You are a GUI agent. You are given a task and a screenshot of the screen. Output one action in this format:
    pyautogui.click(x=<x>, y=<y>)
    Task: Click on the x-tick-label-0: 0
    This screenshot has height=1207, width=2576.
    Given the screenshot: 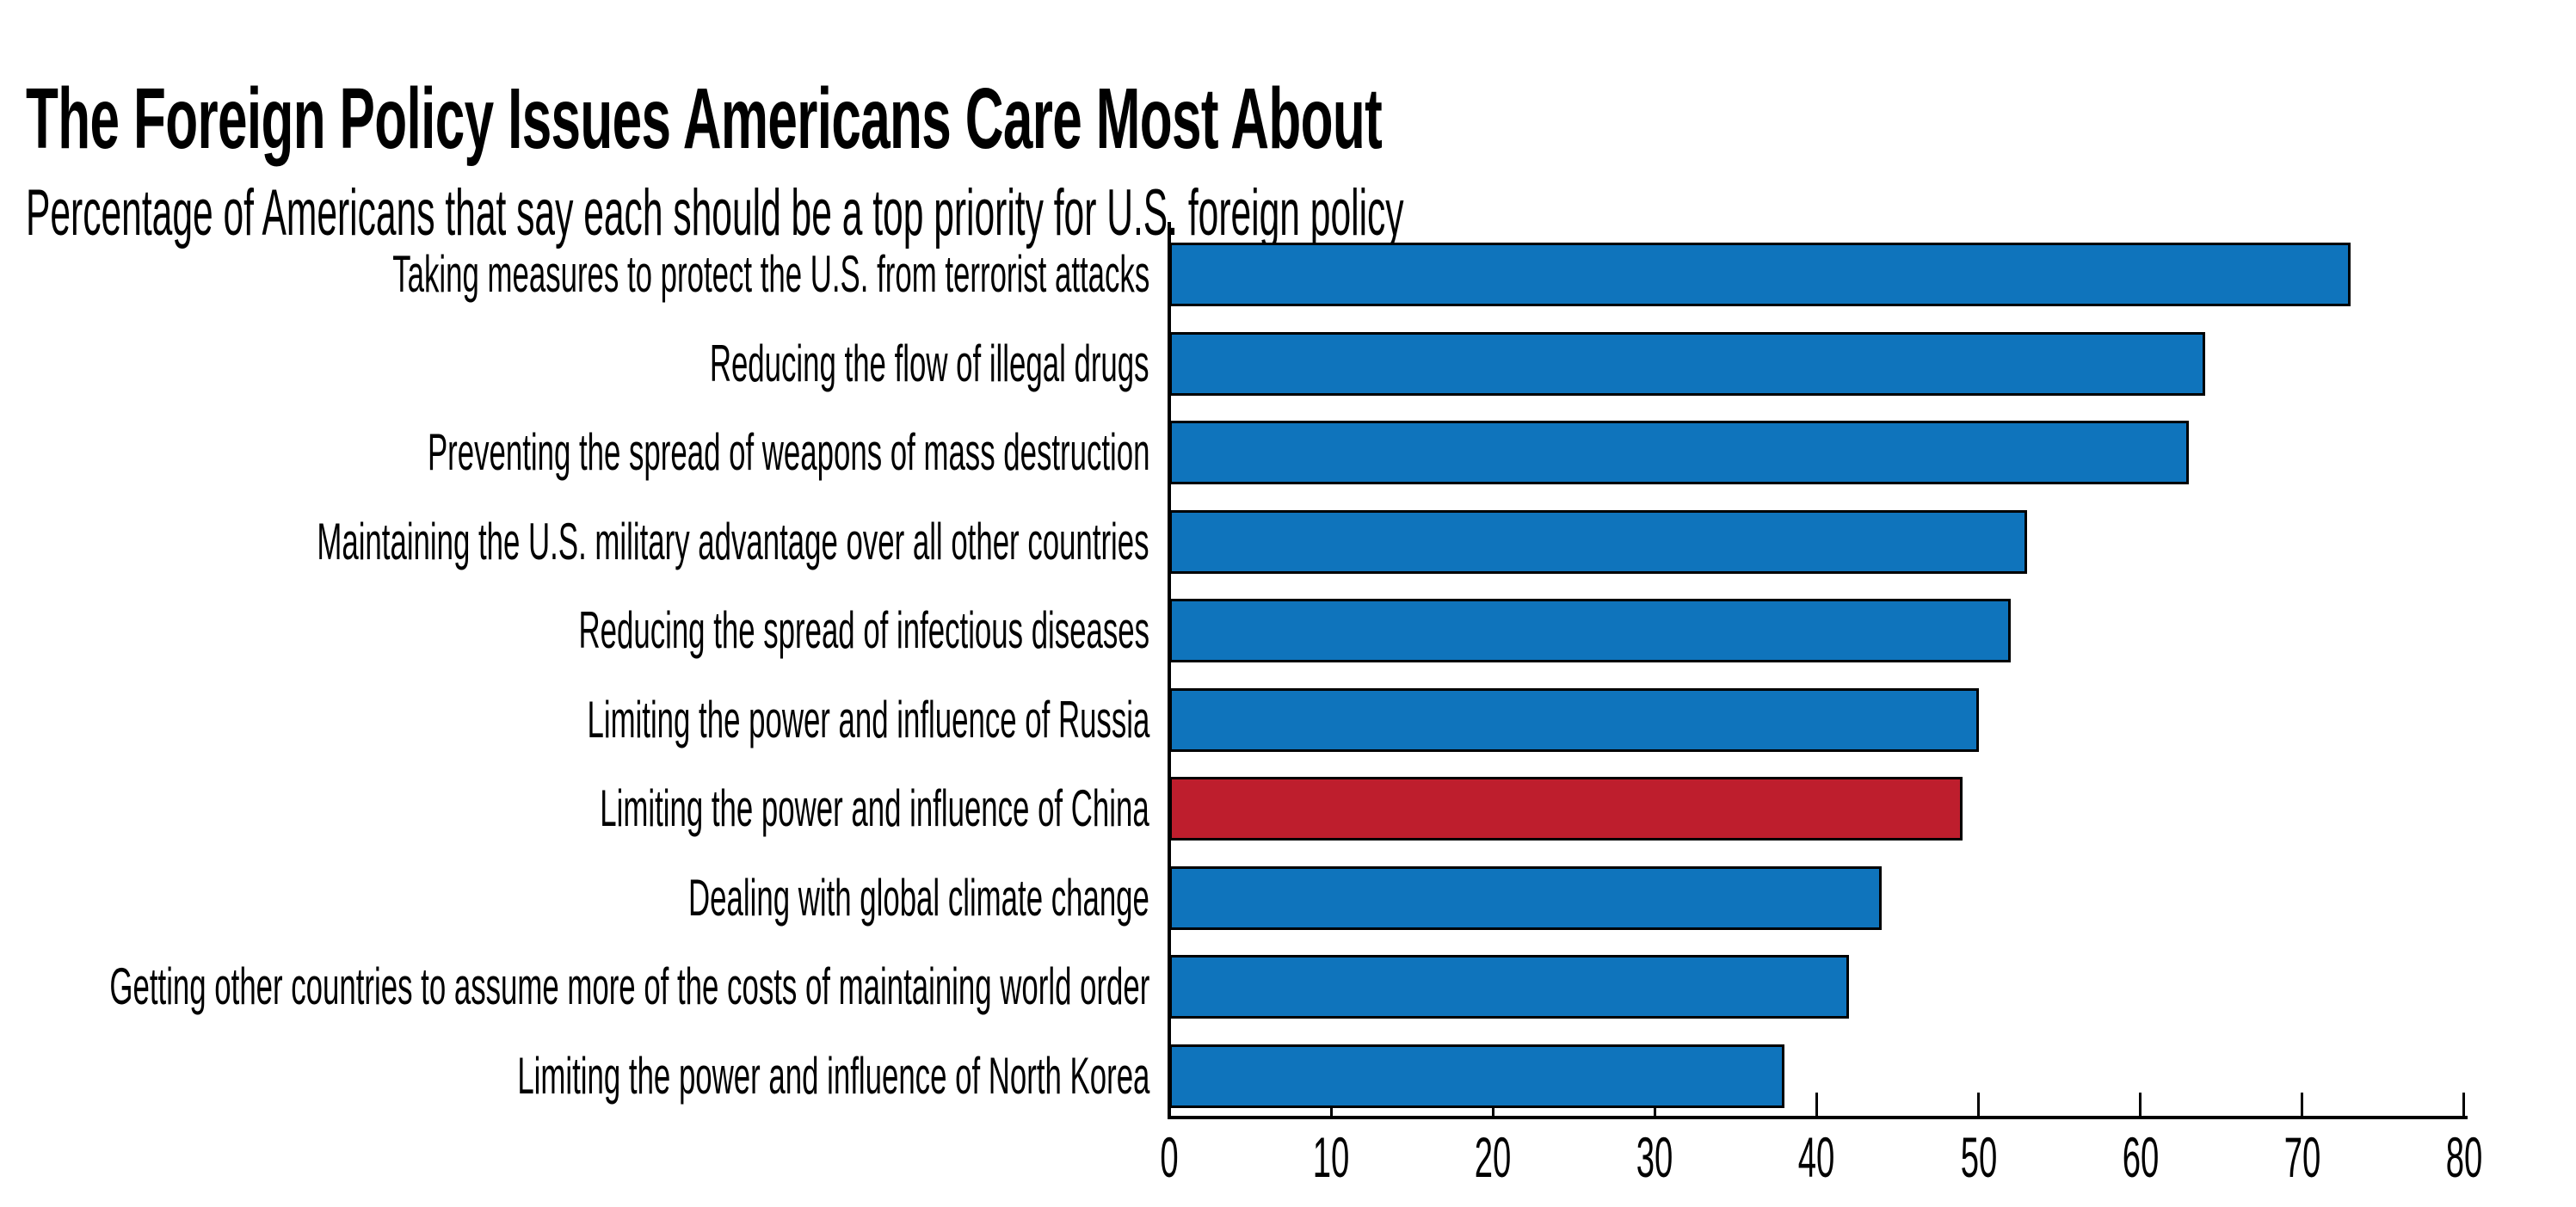 What is the action you would take?
    pyautogui.click(x=1169, y=1157)
    